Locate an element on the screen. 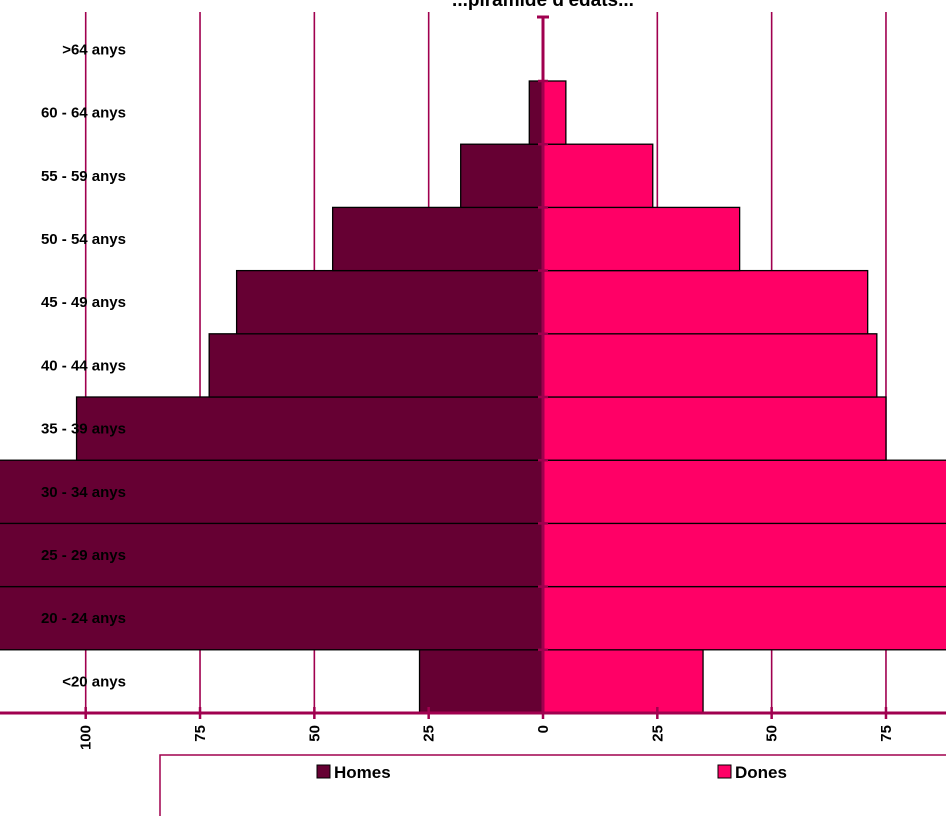 The width and height of the screenshot is (946, 816). category-label: >64 anys is located at coordinates (94, 49).